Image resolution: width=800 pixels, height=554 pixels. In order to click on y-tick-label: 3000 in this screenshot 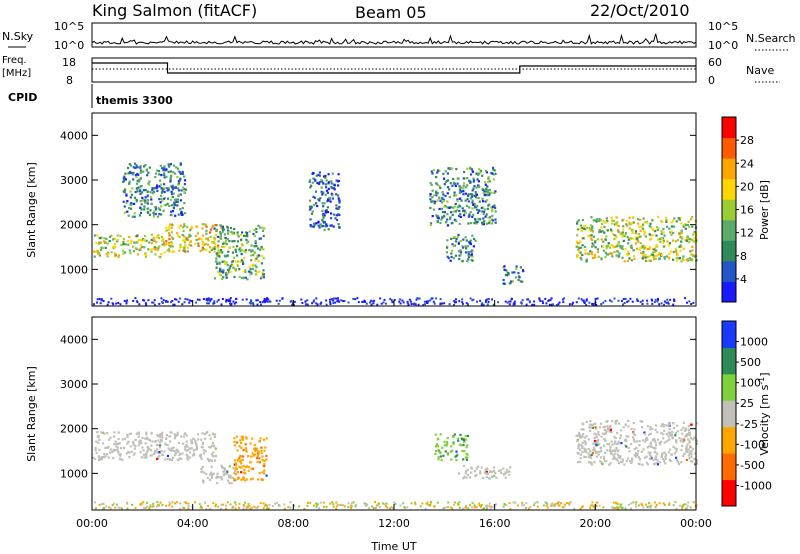, I will do `click(74, 180)`.